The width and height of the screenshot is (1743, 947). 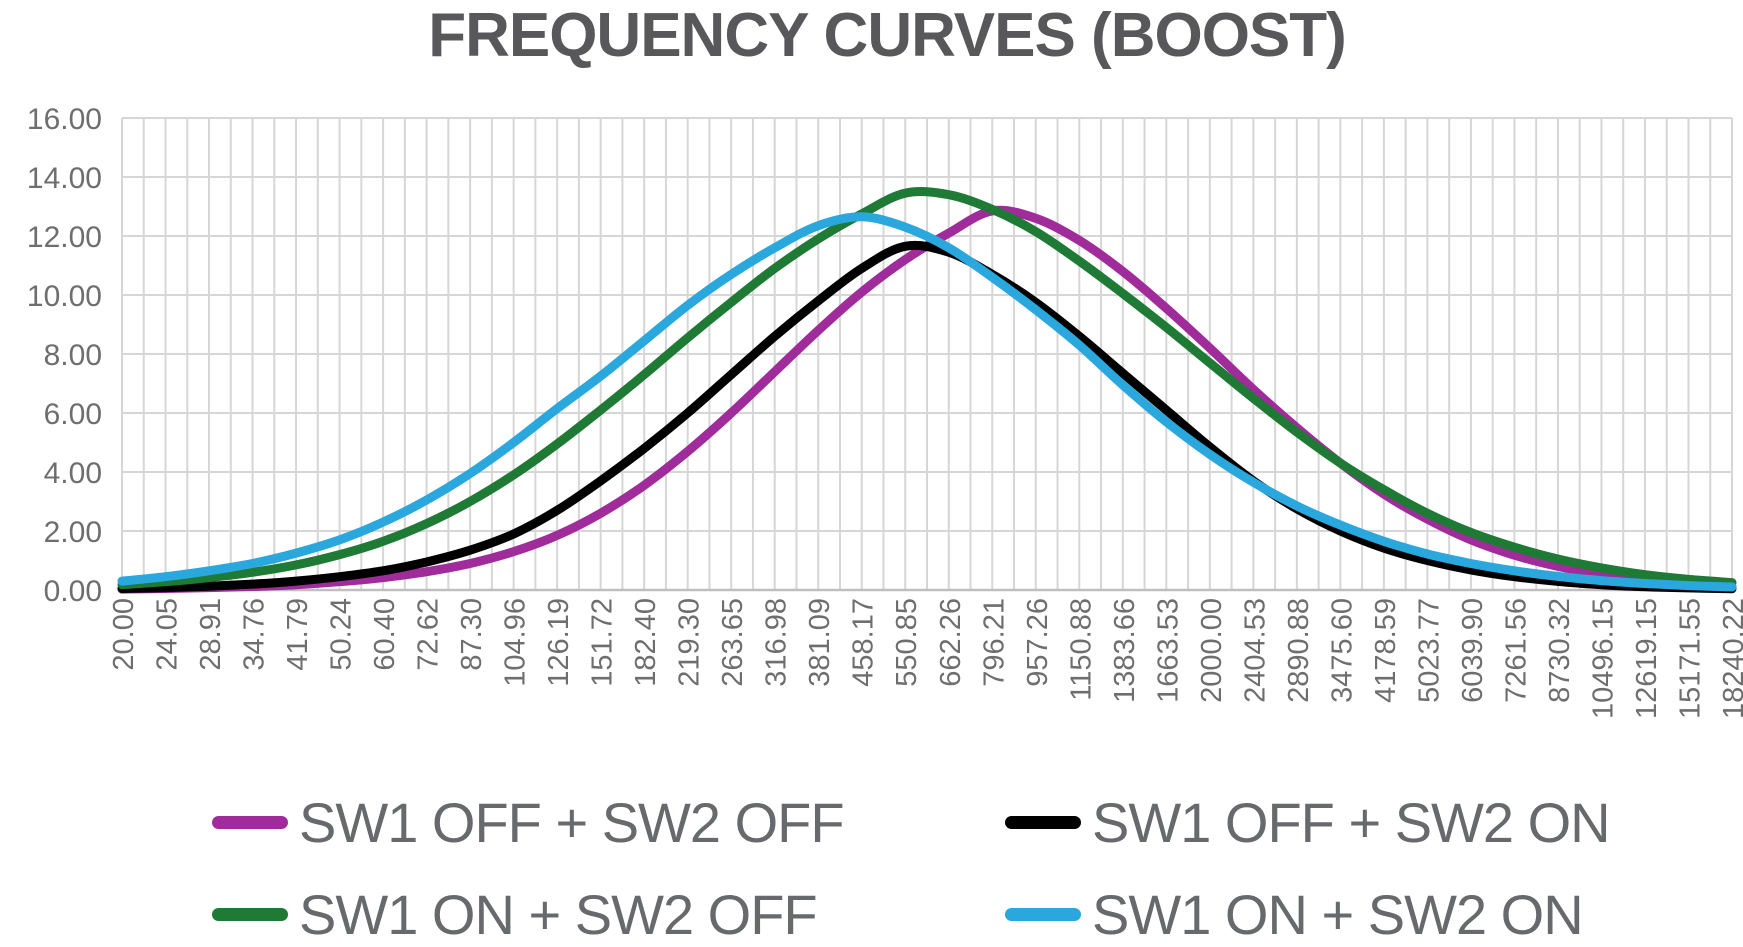 I want to click on legend-line-swatch-cyan, so click(x=1043, y=914).